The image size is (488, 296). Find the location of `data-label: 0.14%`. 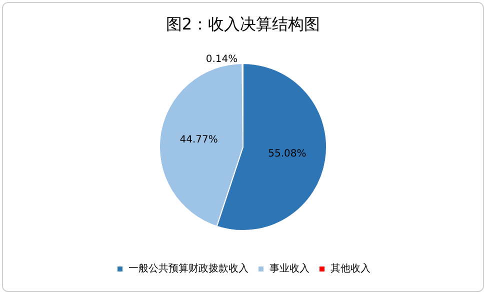

data-label: 0.14% is located at coordinates (222, 59).